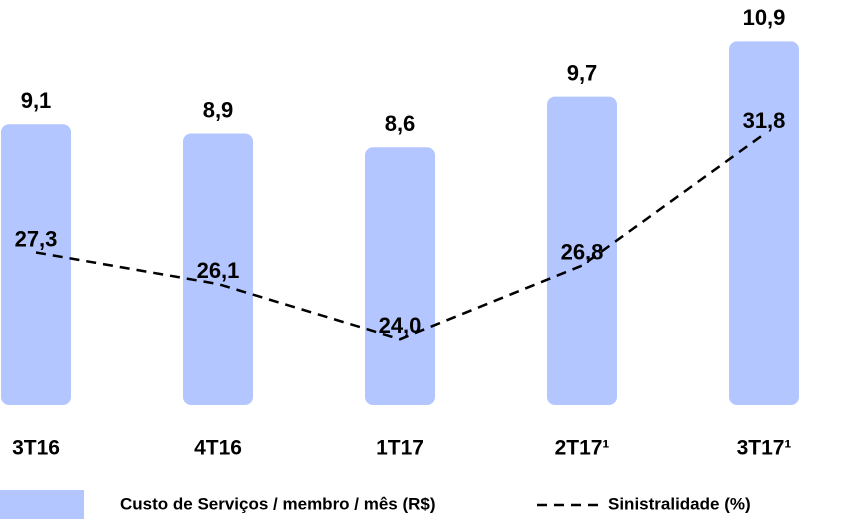  I want to click on bar-value-label: 10,9, so click(764, 17).